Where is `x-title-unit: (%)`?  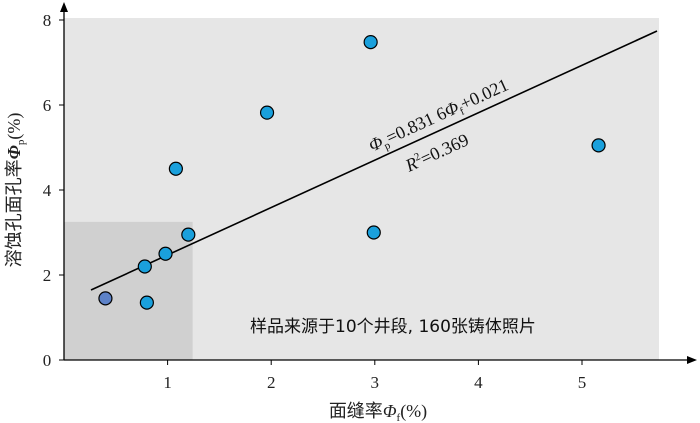
x-title-unit: (%) is located at coordinates (413, 411).